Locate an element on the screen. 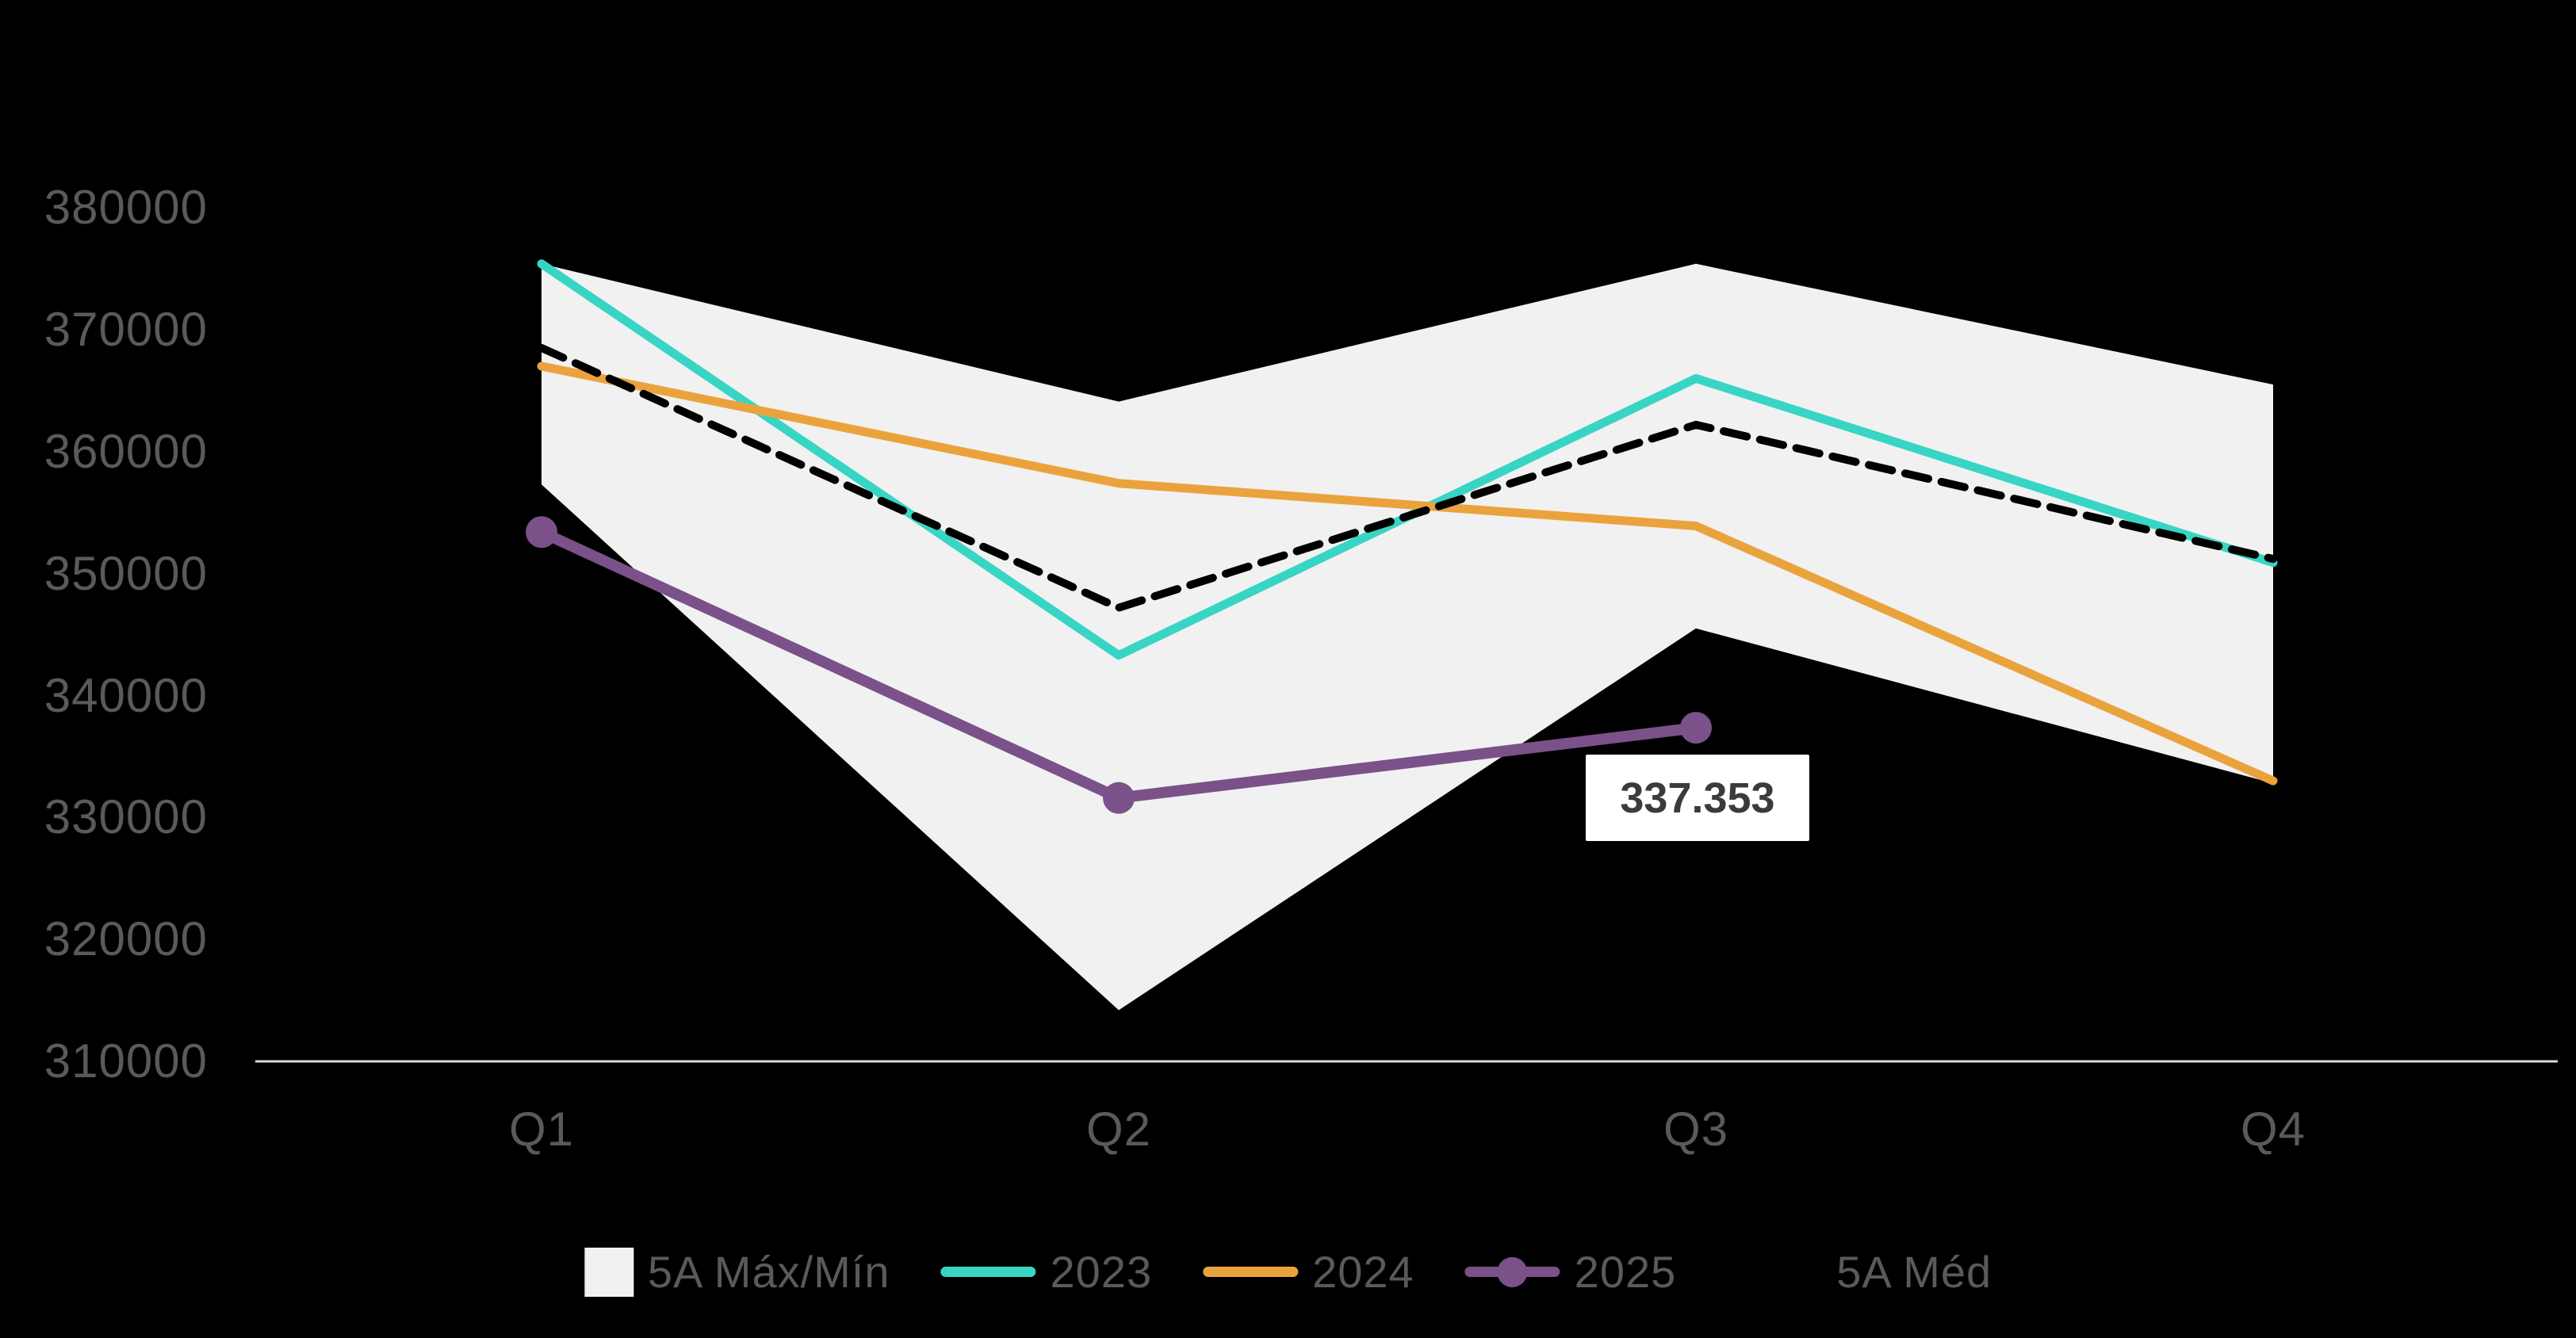 This screenshot has width=2576, height=1338. line-swatch-2023-icon is located at coordinates (988, 1272).